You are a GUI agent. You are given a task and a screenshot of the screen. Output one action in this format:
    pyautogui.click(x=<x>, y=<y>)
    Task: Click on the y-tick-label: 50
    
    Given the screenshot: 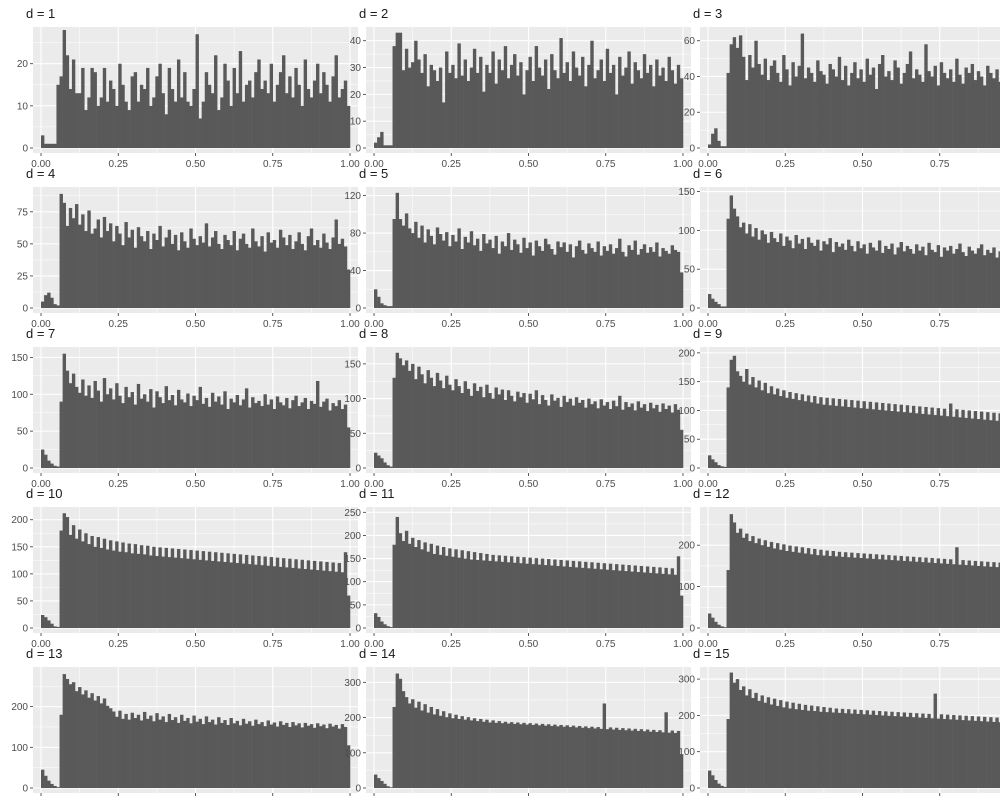 What is the action you would take?
    pyautogui.click(x=690, y=270)
    